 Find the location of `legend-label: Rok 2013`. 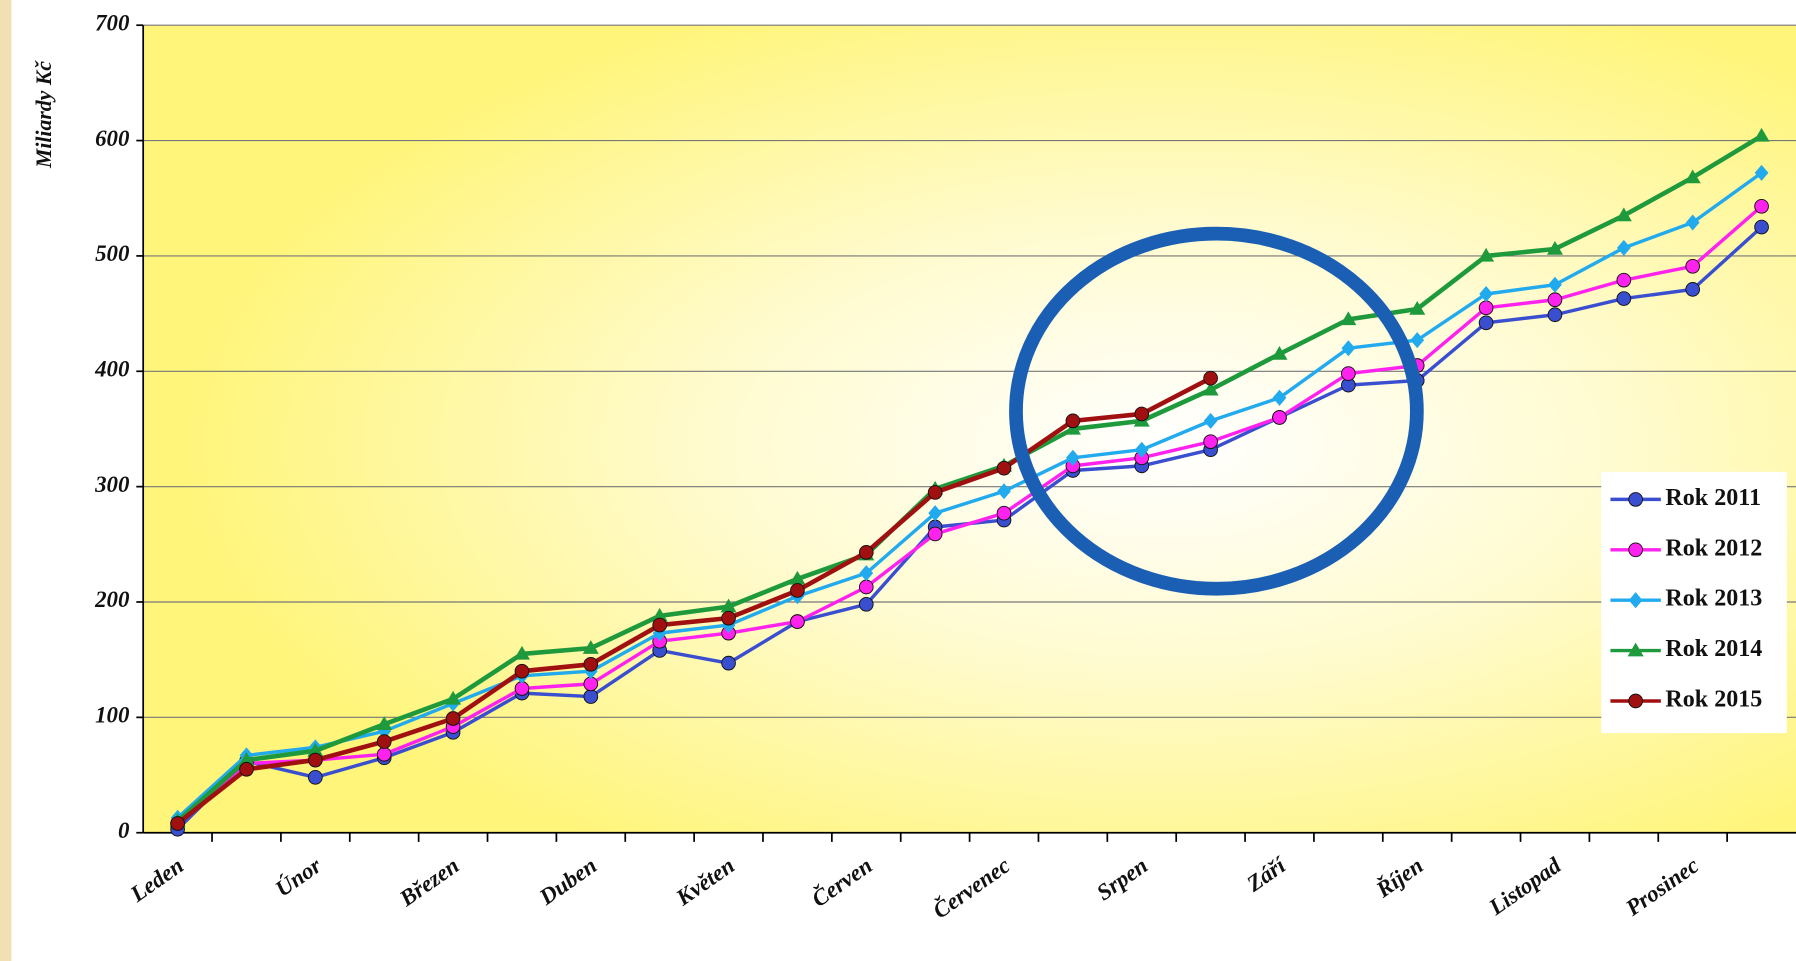

legend-label: Rok 2013 is located at coordinates (1713, 599).